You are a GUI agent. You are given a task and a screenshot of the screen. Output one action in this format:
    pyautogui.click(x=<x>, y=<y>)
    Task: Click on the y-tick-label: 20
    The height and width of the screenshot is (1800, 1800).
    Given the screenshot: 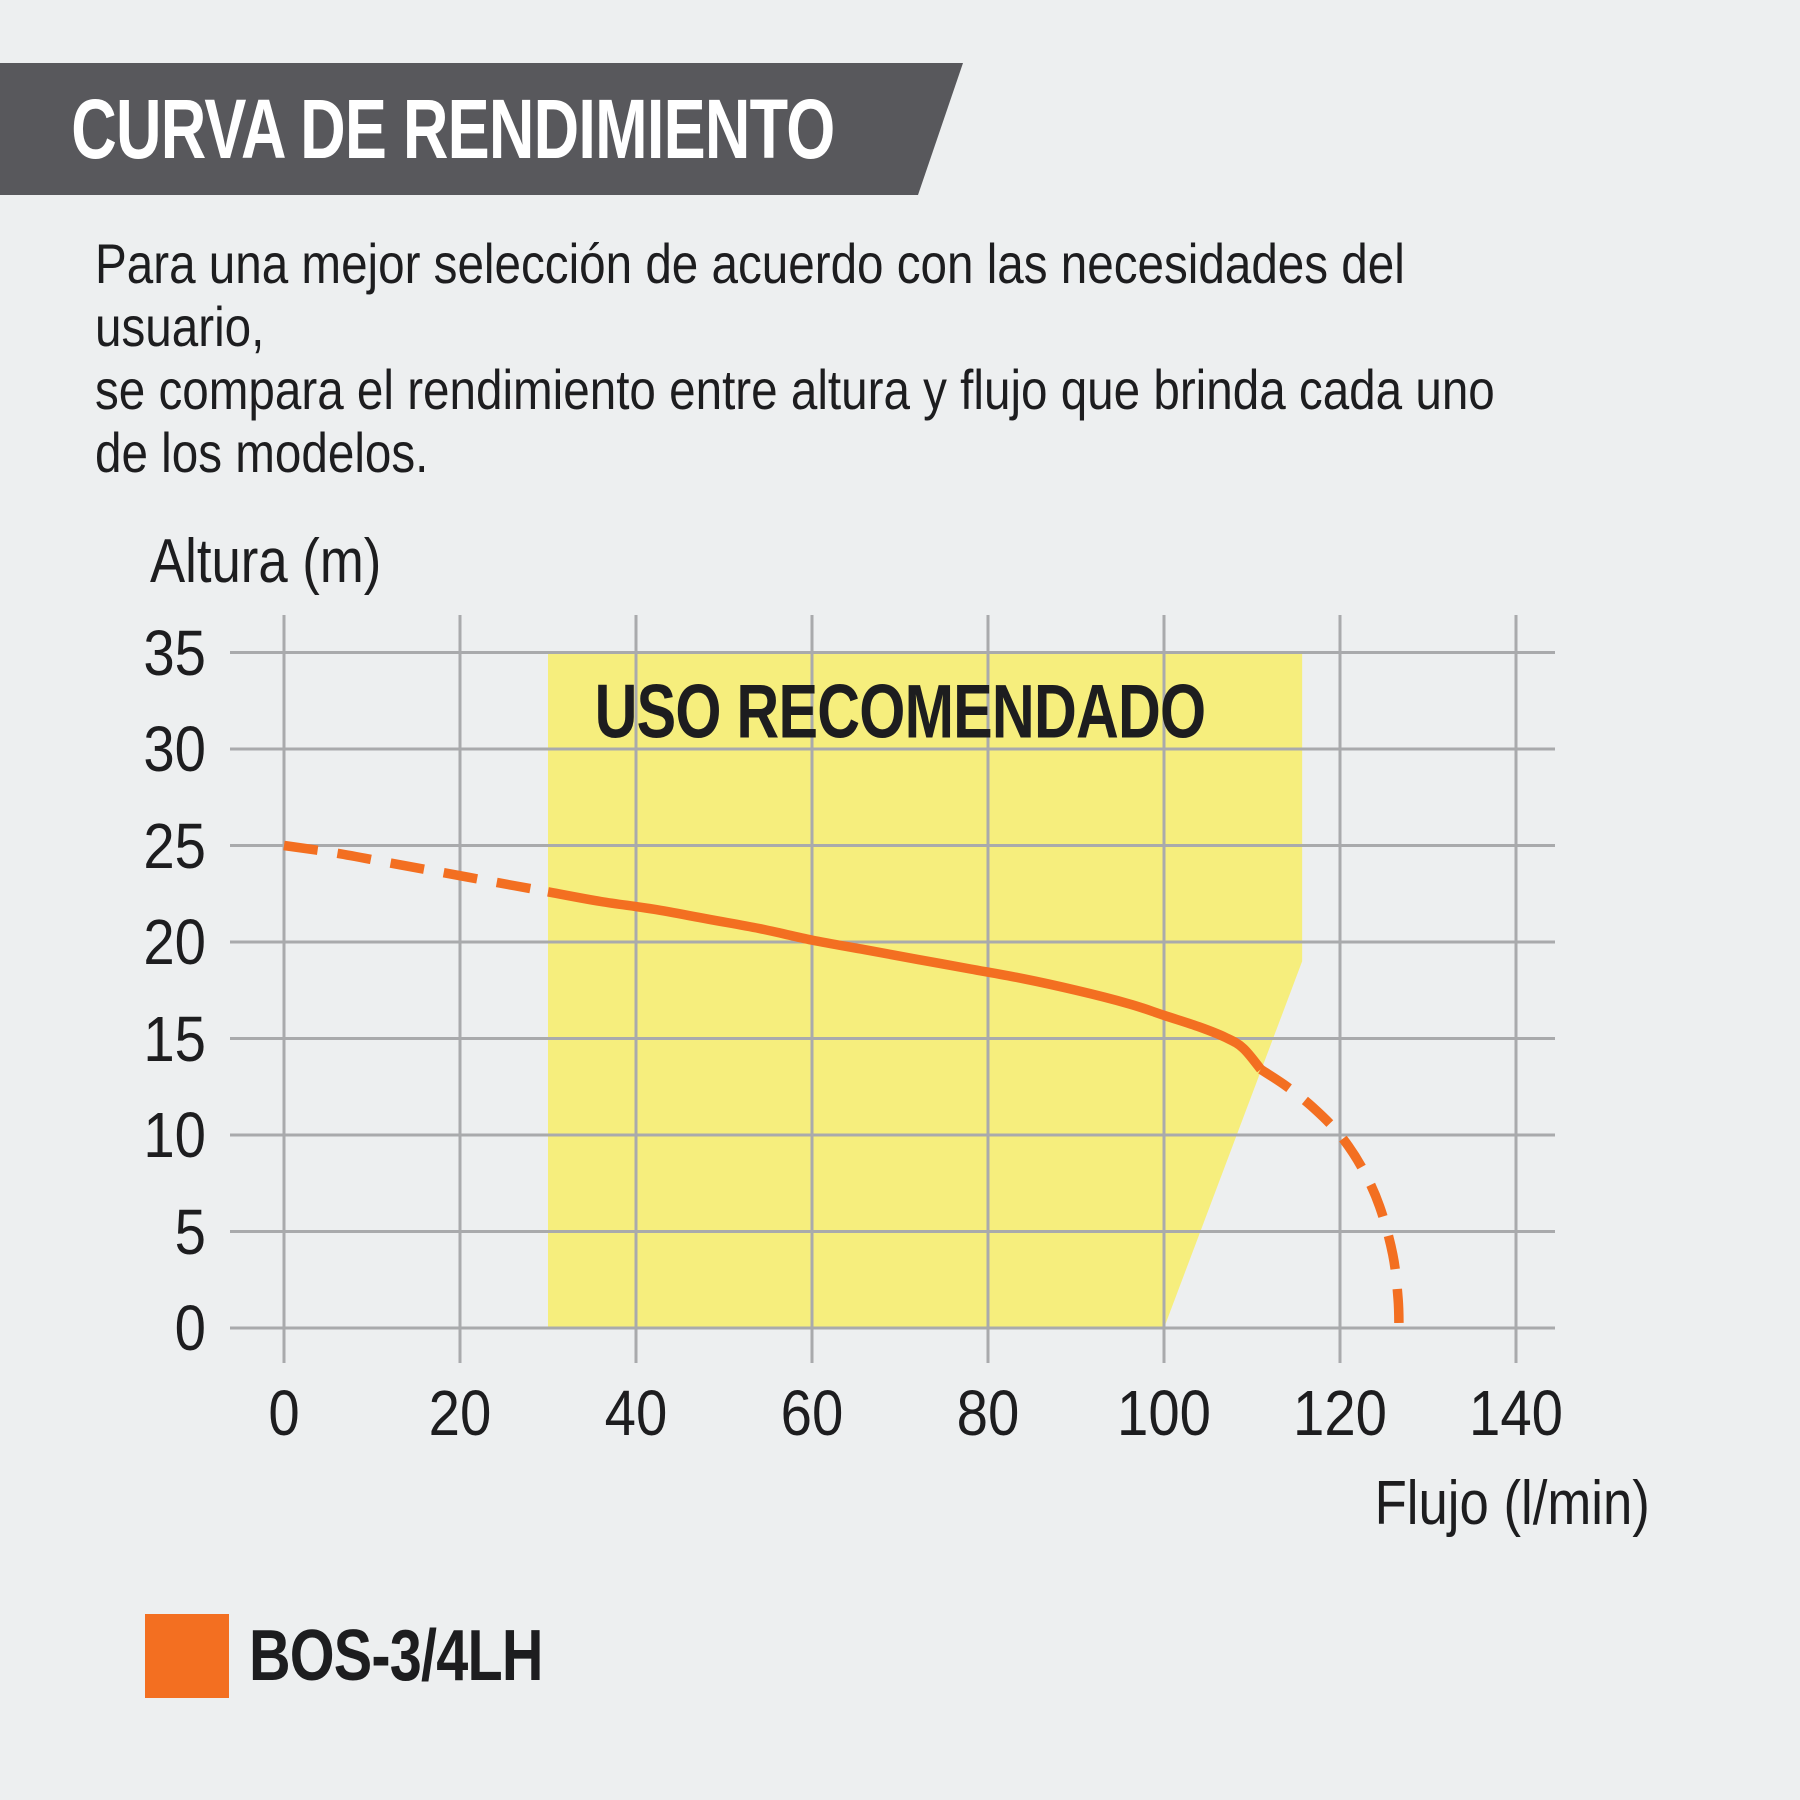 What is the action you would take?
    pyautogui.click(x=174, y=942)
    